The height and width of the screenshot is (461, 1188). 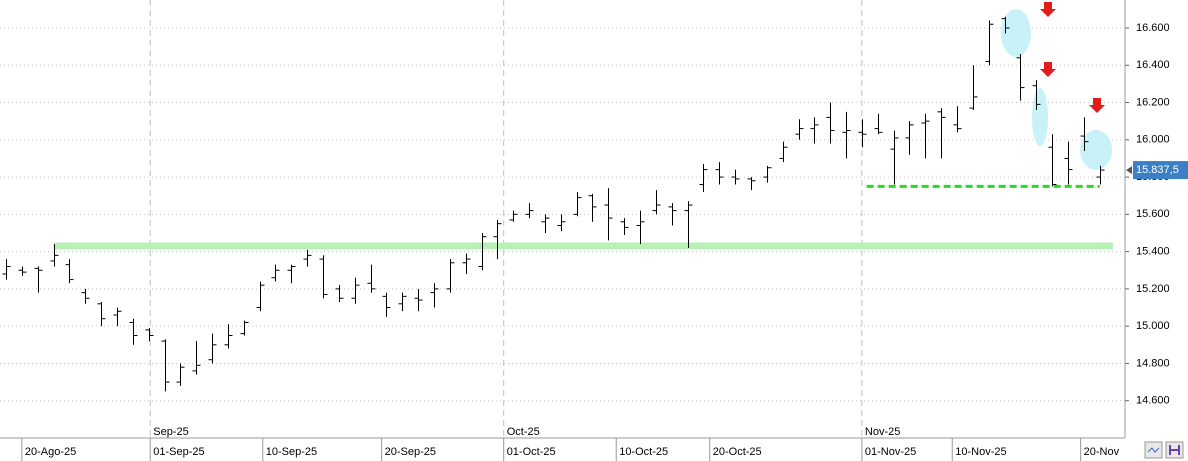 I want to click on x-tick-label: 20-Nov, so click(x=1102, y=452).